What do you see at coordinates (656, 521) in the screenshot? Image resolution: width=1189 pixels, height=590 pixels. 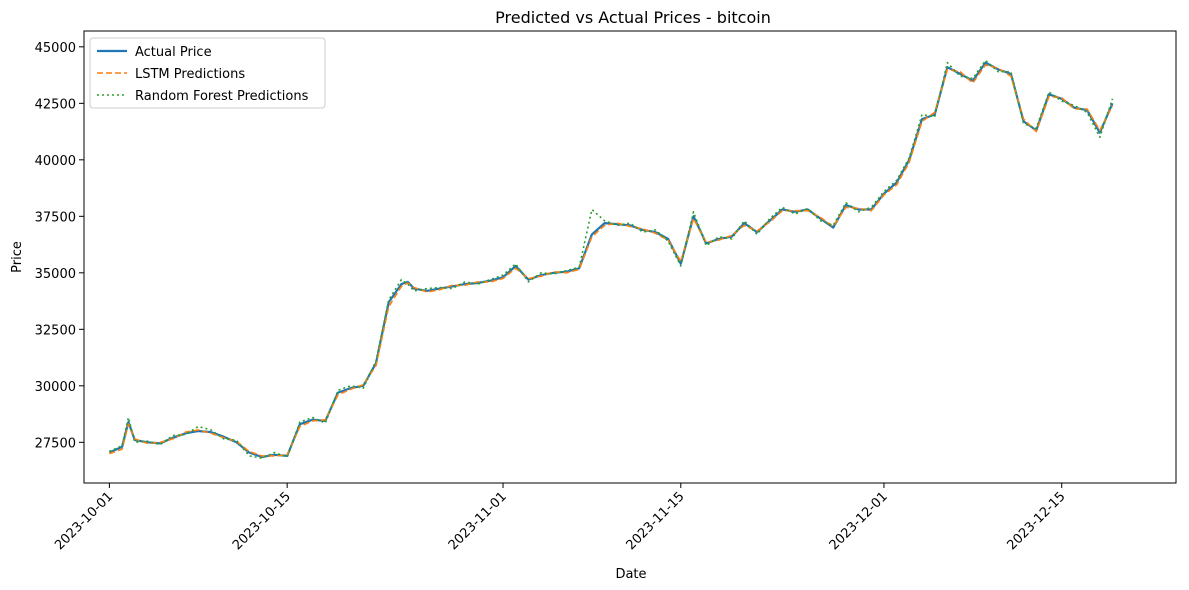 I see `x-tick-label: 2023-11-15` at bounding box center [656, 521].